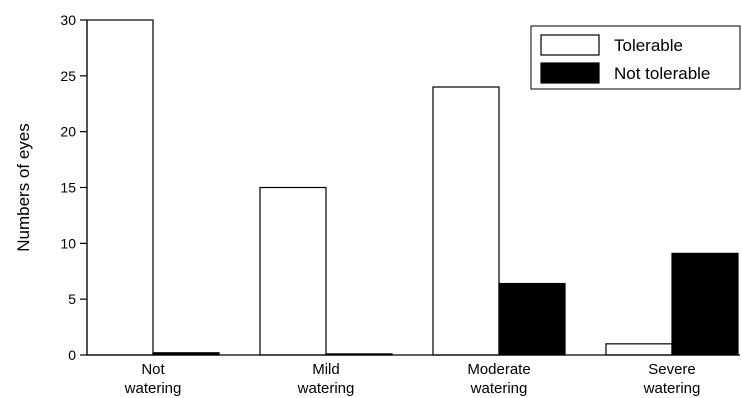 The image size is (742, 398). I want to click on y-tick-label-4: 20, so click(68, 132).